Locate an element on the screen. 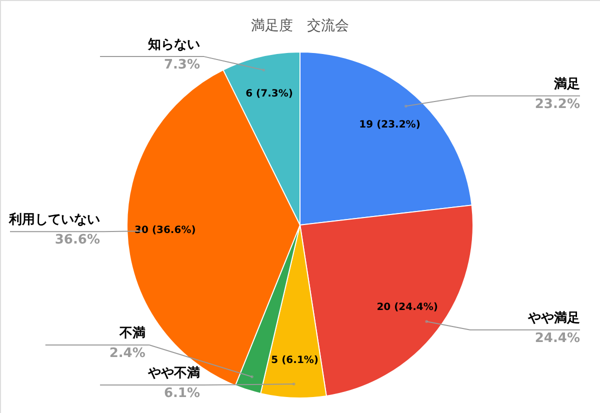 The width and height of the screenshot is (600, 413). text: 7.3% is located at coordinates (182, 65).